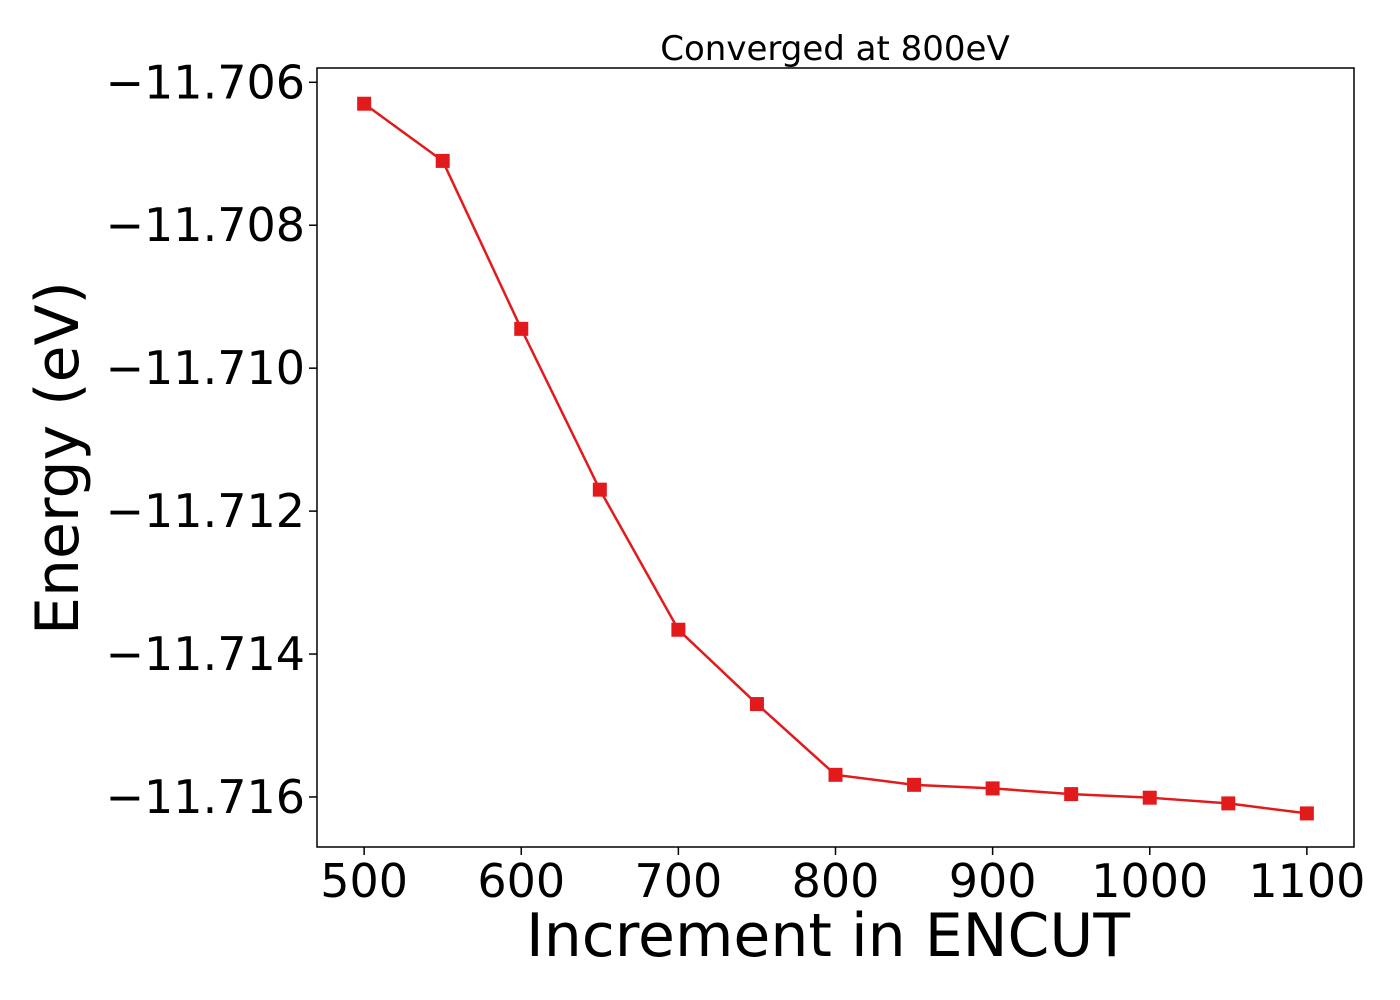 The width and height of the screenshot is (1400, 1000). I want to click on y-tick-label: −11.710, so click(206, 368).